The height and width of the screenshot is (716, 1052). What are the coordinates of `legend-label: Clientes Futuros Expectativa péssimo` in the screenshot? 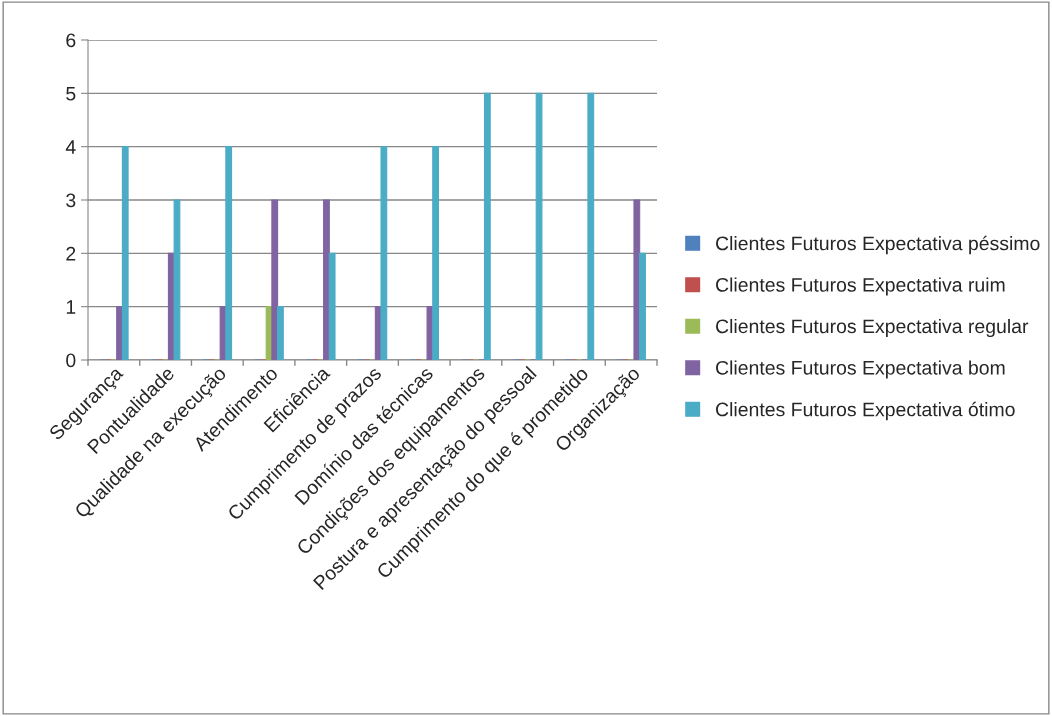 It's located at (878, 245).